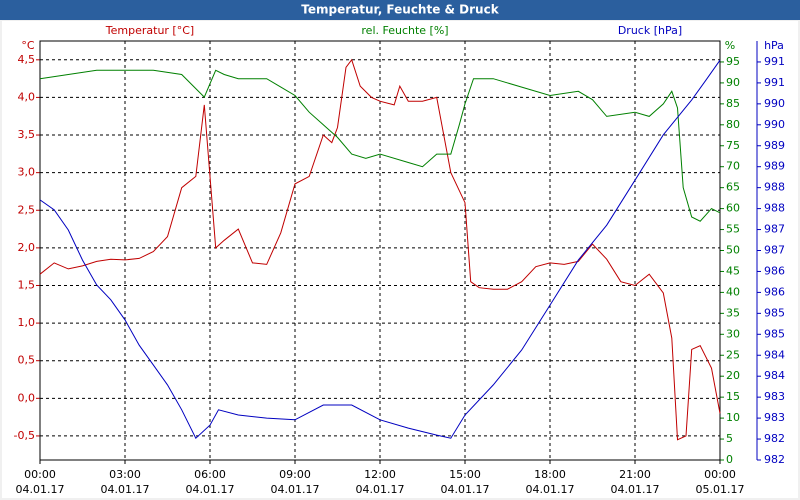 This screenshot has width=800, height=500. Describe the element at coordinates (733, 291) in the screenshot. I see `y2-tick-label: 40` at that location.